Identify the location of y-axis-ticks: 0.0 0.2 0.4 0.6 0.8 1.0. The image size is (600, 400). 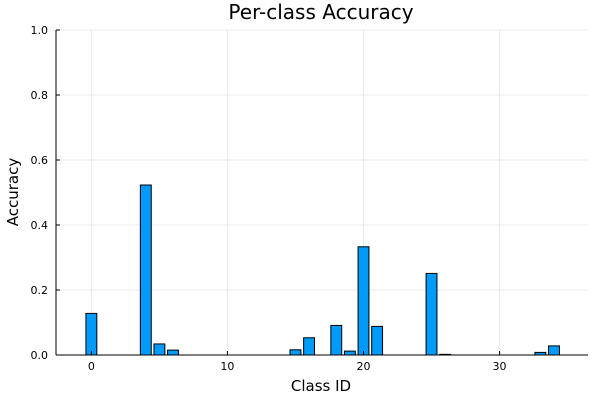
(45, 193).